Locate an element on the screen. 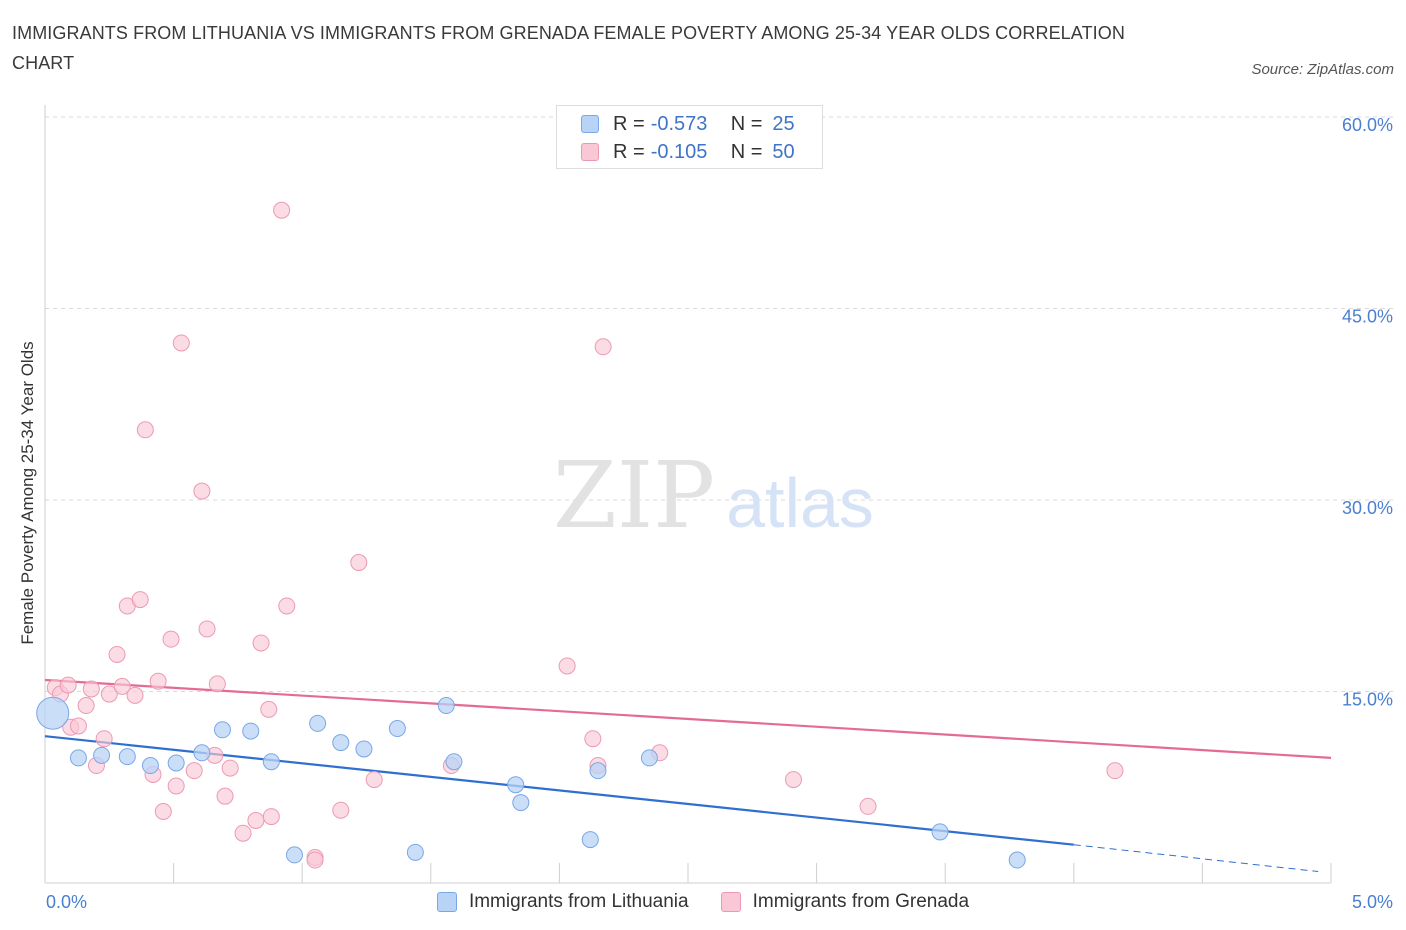  y-tick-label: 15.0% is located at coordinates (1367, 700).